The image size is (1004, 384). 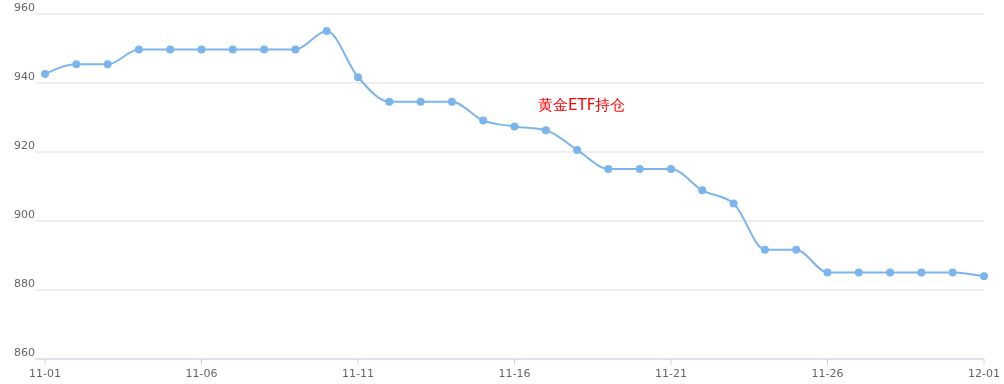 What do you see at coordinates (24, 352) in the screenshot?
I see `y-tick-label: 860` at bounding box center [24, 352].